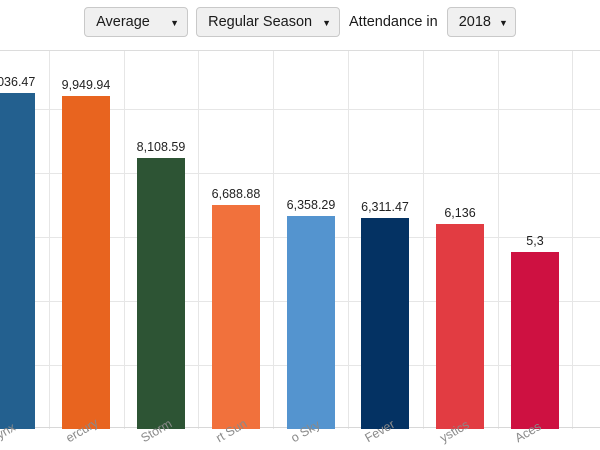 This screenshot has width=600, height=450. I want to click on bar-value-label: 5,3, so click(535, 240).